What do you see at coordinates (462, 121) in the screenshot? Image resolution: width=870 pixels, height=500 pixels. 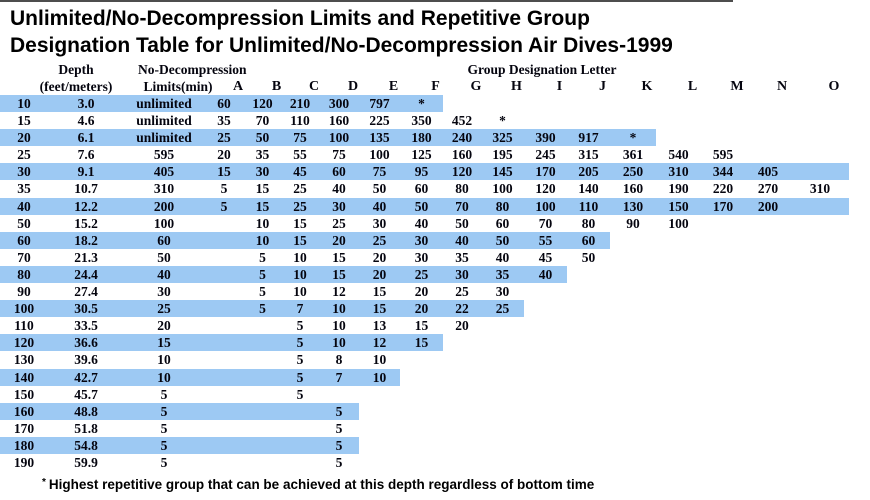 I see `cell-group-G: 452` at bounding box center [462, 121].